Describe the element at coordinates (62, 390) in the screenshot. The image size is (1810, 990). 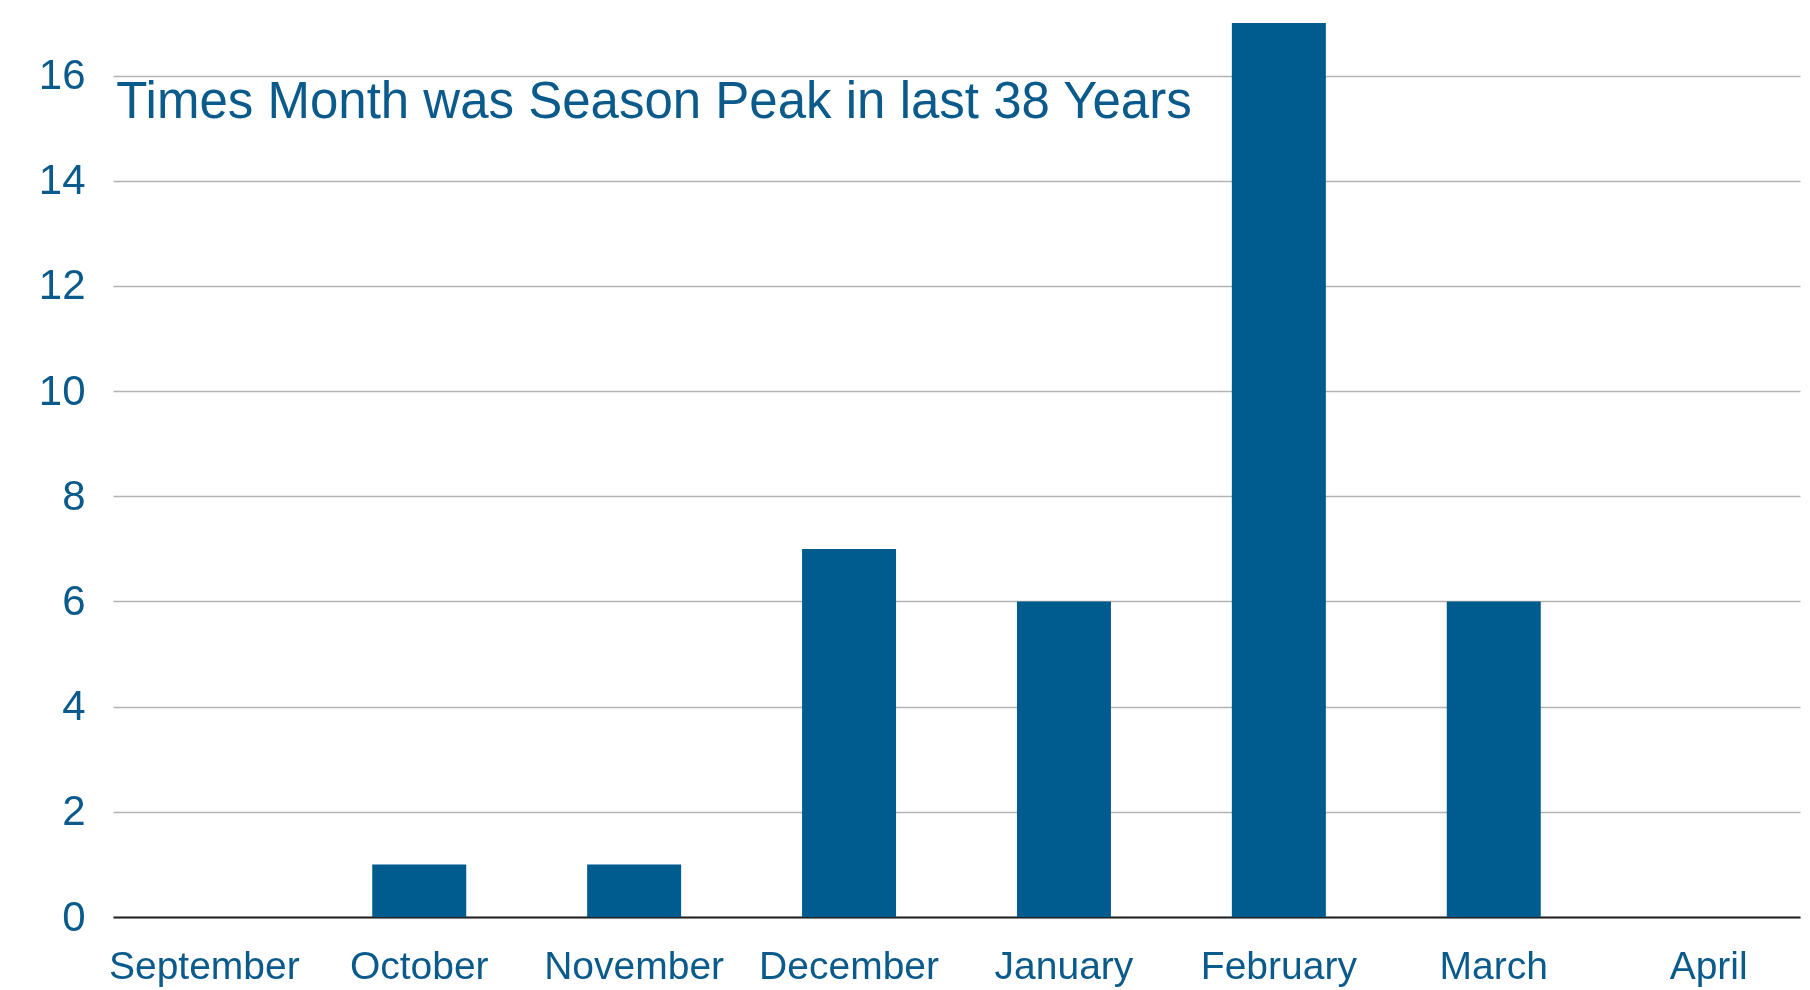
I see `y-tick-label: 10` at that location.